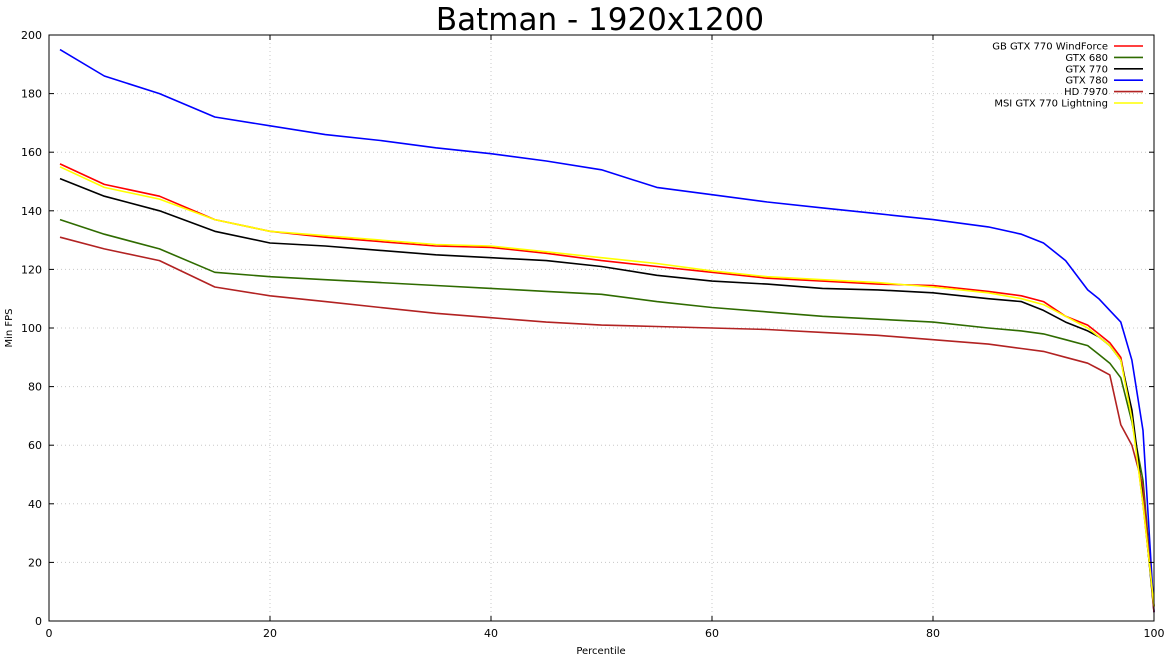  I want to click on y-tick-label: 80, so click(35, 387).